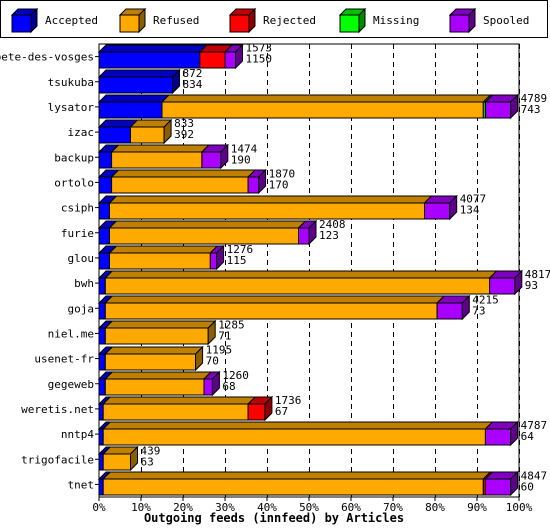 The height and width of the screenshot is (530, 550). I want to click on value-label-total: 1736, so click(288, 400).